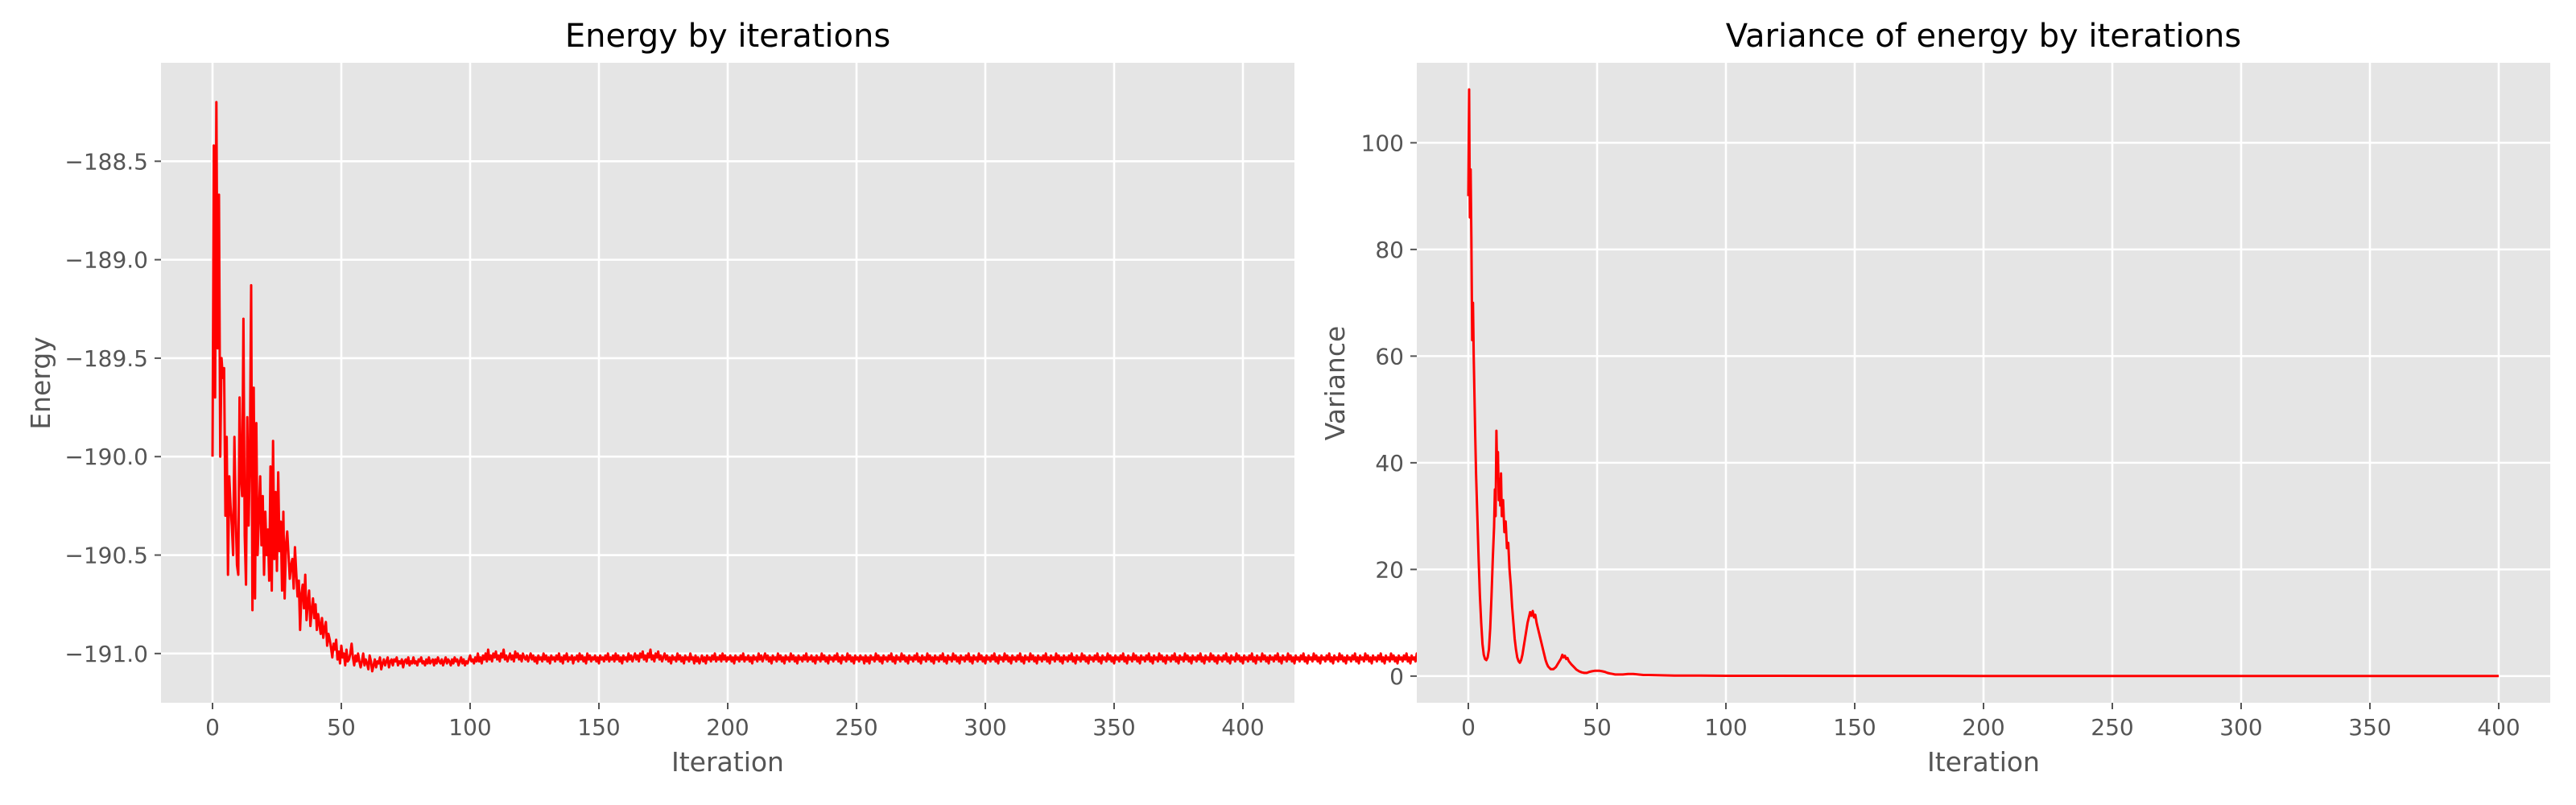  What do you see at coordinates (2498, 727) in the screenshot?
I see `variance-x-tick-label: 400` at bounding box center [2498, 727].